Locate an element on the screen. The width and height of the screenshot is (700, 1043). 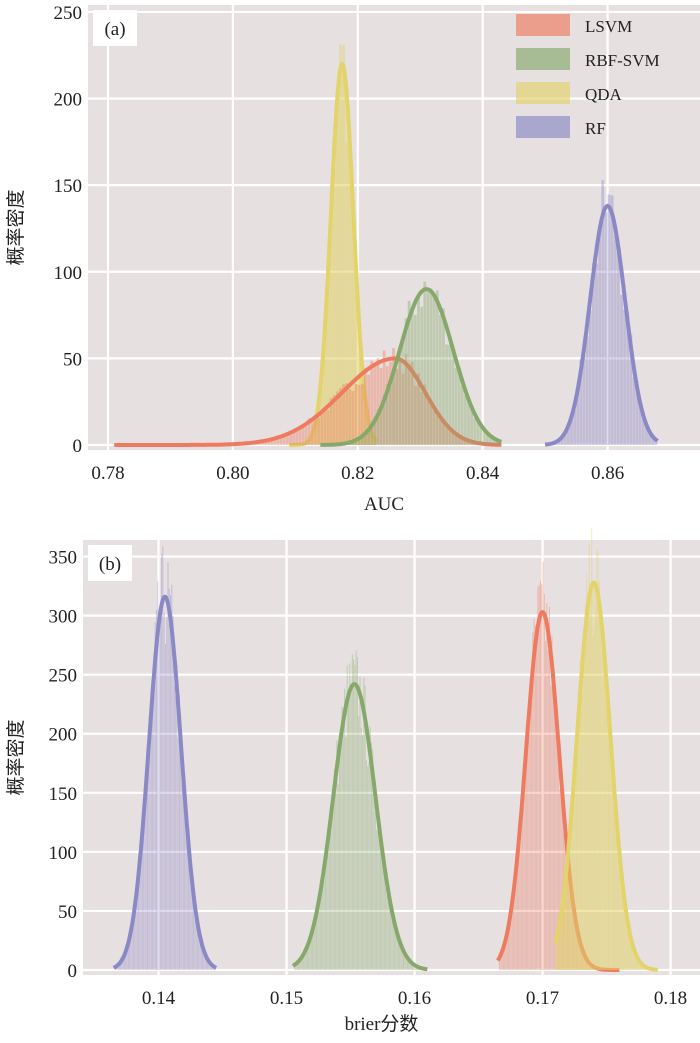
y-tick-label: 100 is located at coordinates (68, 273).